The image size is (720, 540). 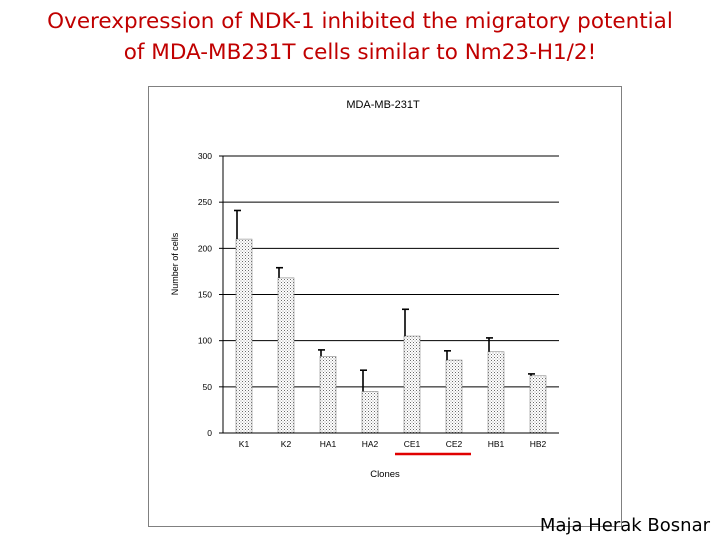 What do you see at coordinates (370, 444) in the screenshot?
I see `x-tick-label: HA2` at bounding box center [370, 444].